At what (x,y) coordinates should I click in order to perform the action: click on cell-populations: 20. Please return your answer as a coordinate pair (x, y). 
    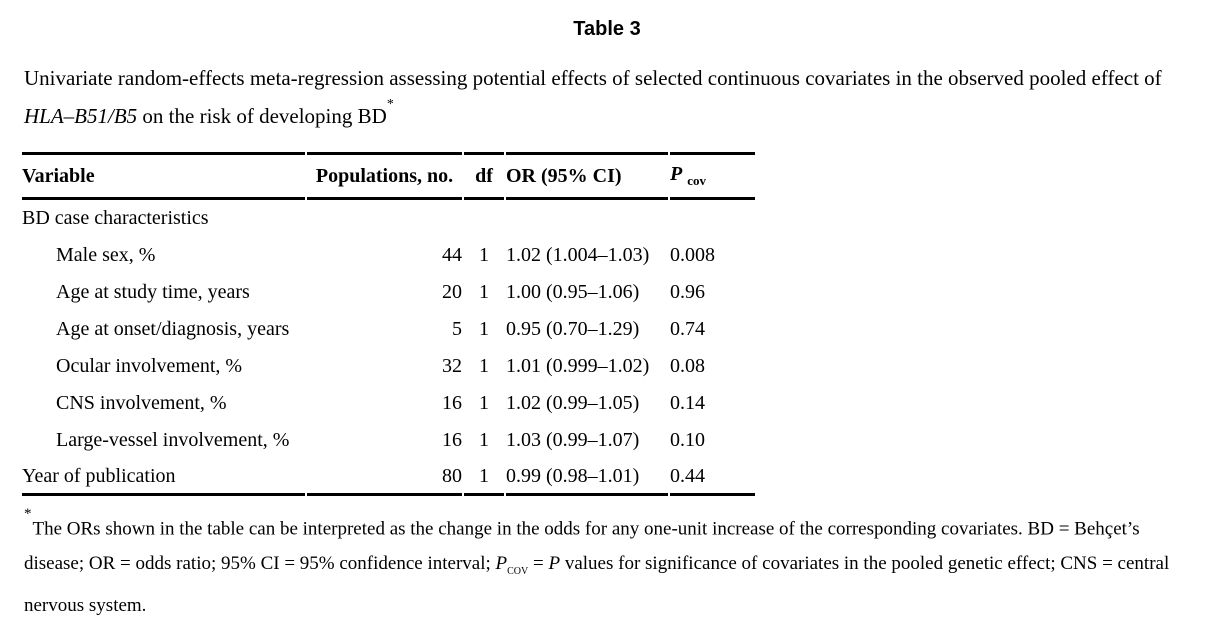
    Looking at the image, I should click on (452, 292).